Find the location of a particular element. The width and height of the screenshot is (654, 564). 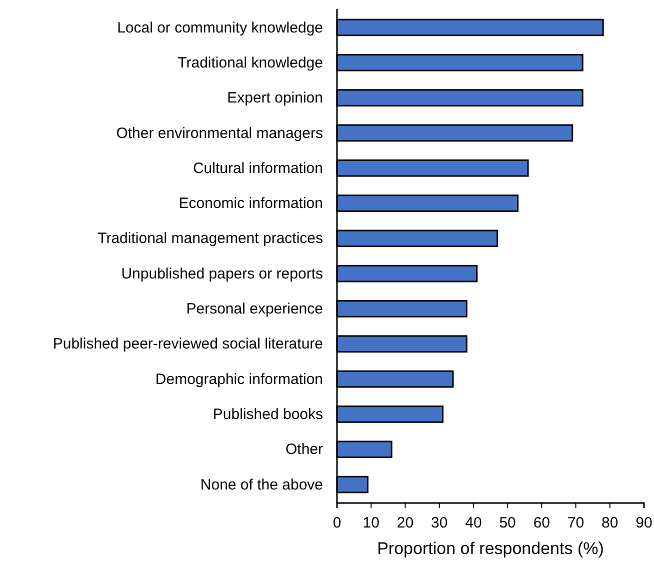

y-tick-label: Demographic information is located at coordinates (239, 379).